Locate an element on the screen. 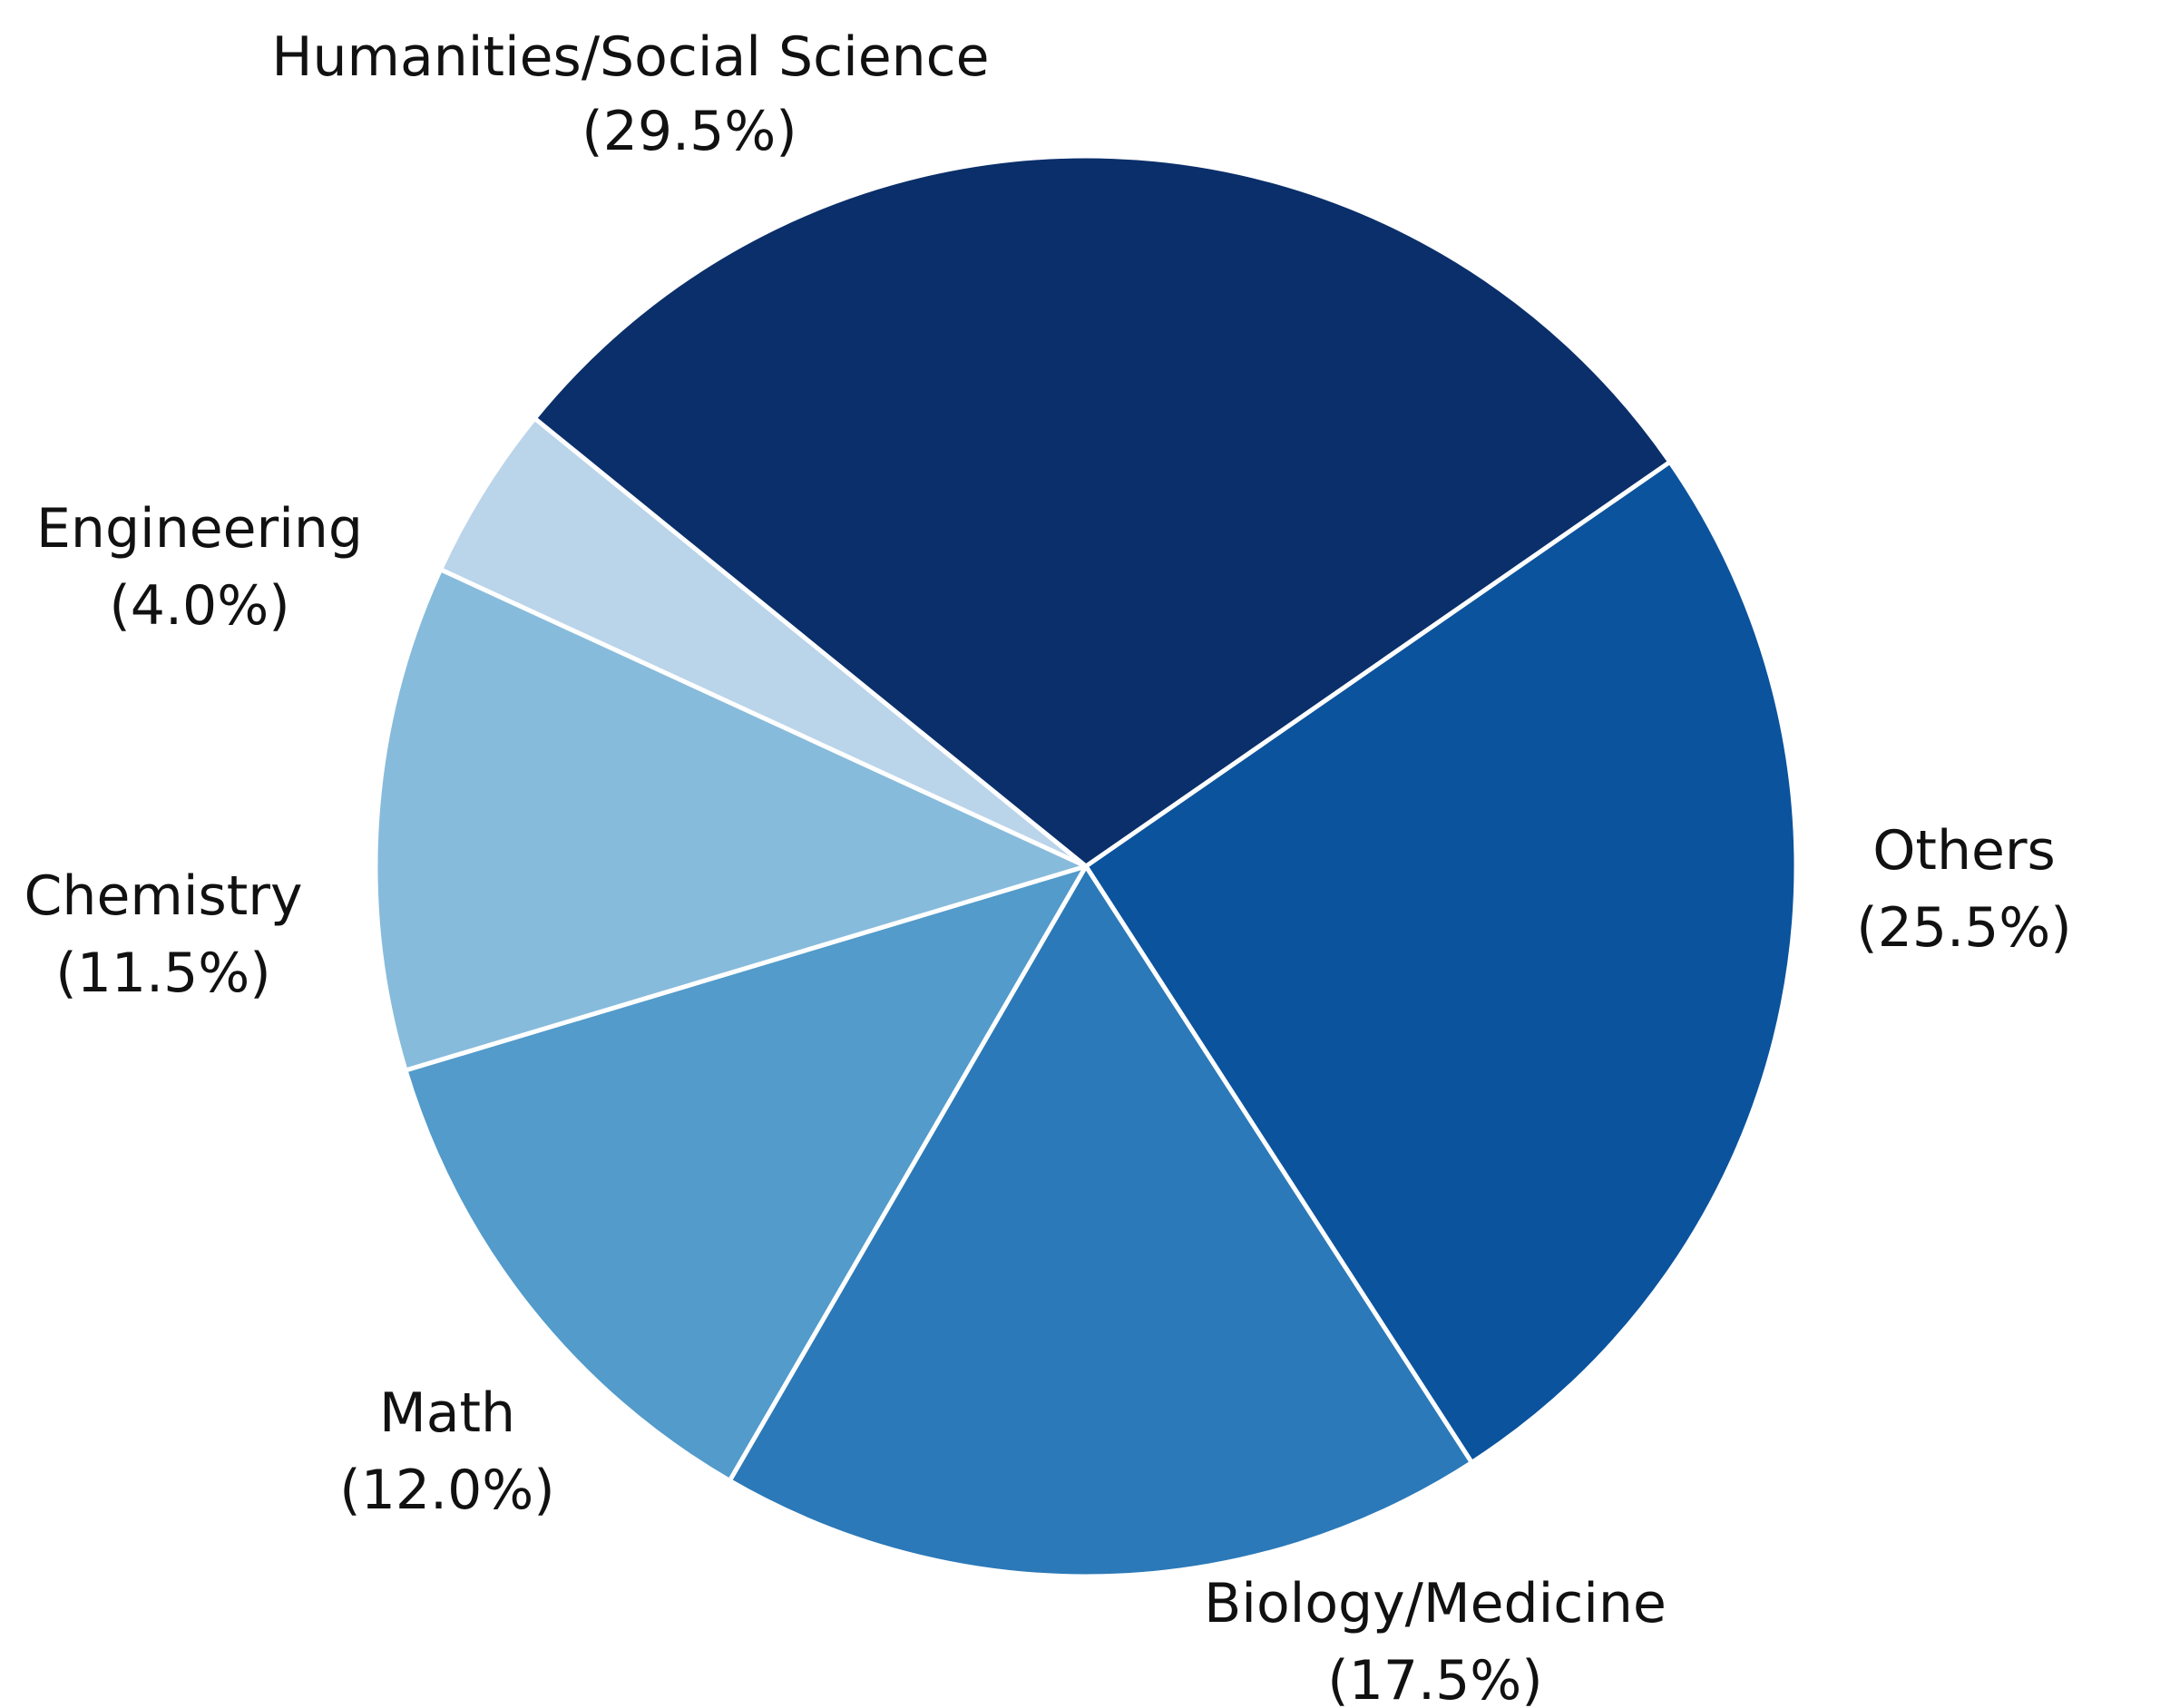 The height and width of the screenshot is (1708, 2170). slice-label-chemistry: Chemistry is located at coordinates (163, 896).